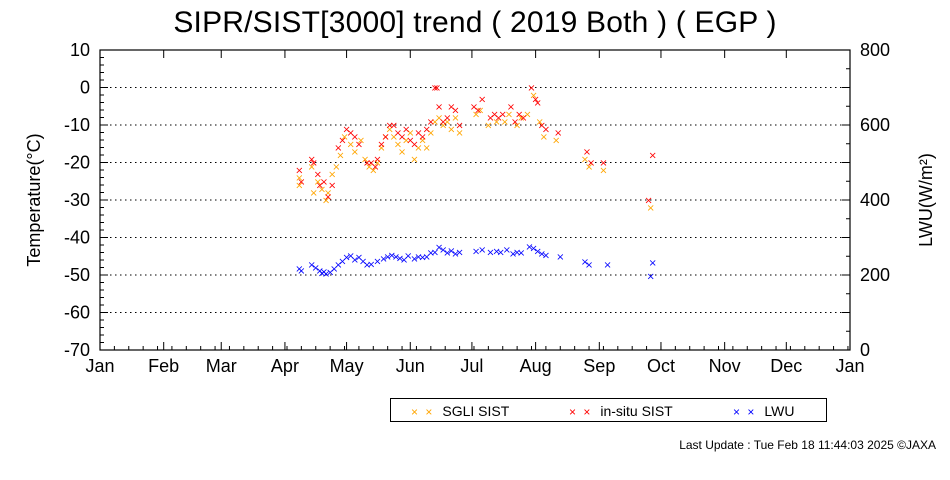  What do you see at coordinates (471, 366) in the screenshot?
I see `x-tick-label: Jul` at bounding box center [471, 366].